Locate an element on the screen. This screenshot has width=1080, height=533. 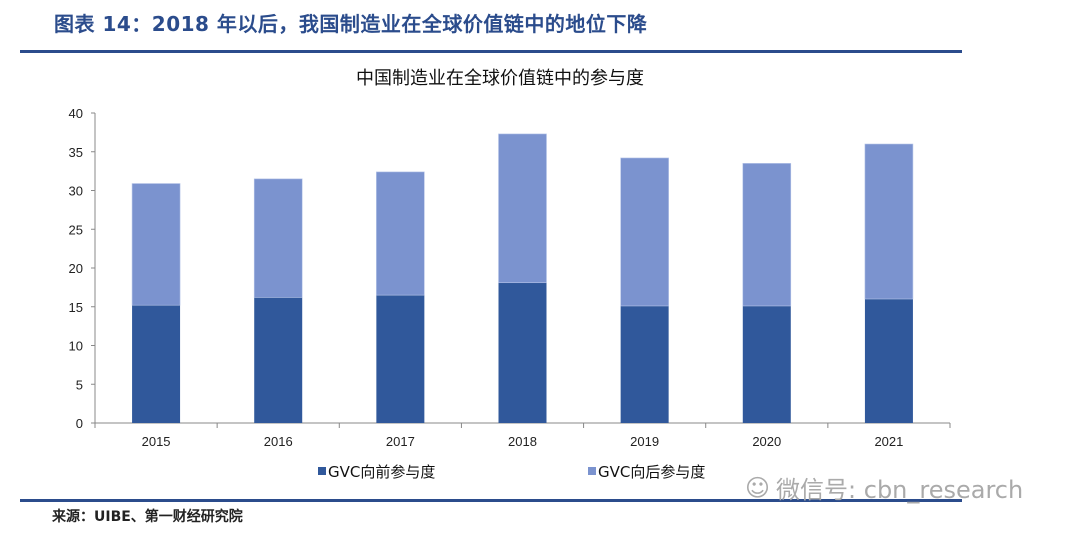
bar-forward-2021 is located at coordinates (888, 361).